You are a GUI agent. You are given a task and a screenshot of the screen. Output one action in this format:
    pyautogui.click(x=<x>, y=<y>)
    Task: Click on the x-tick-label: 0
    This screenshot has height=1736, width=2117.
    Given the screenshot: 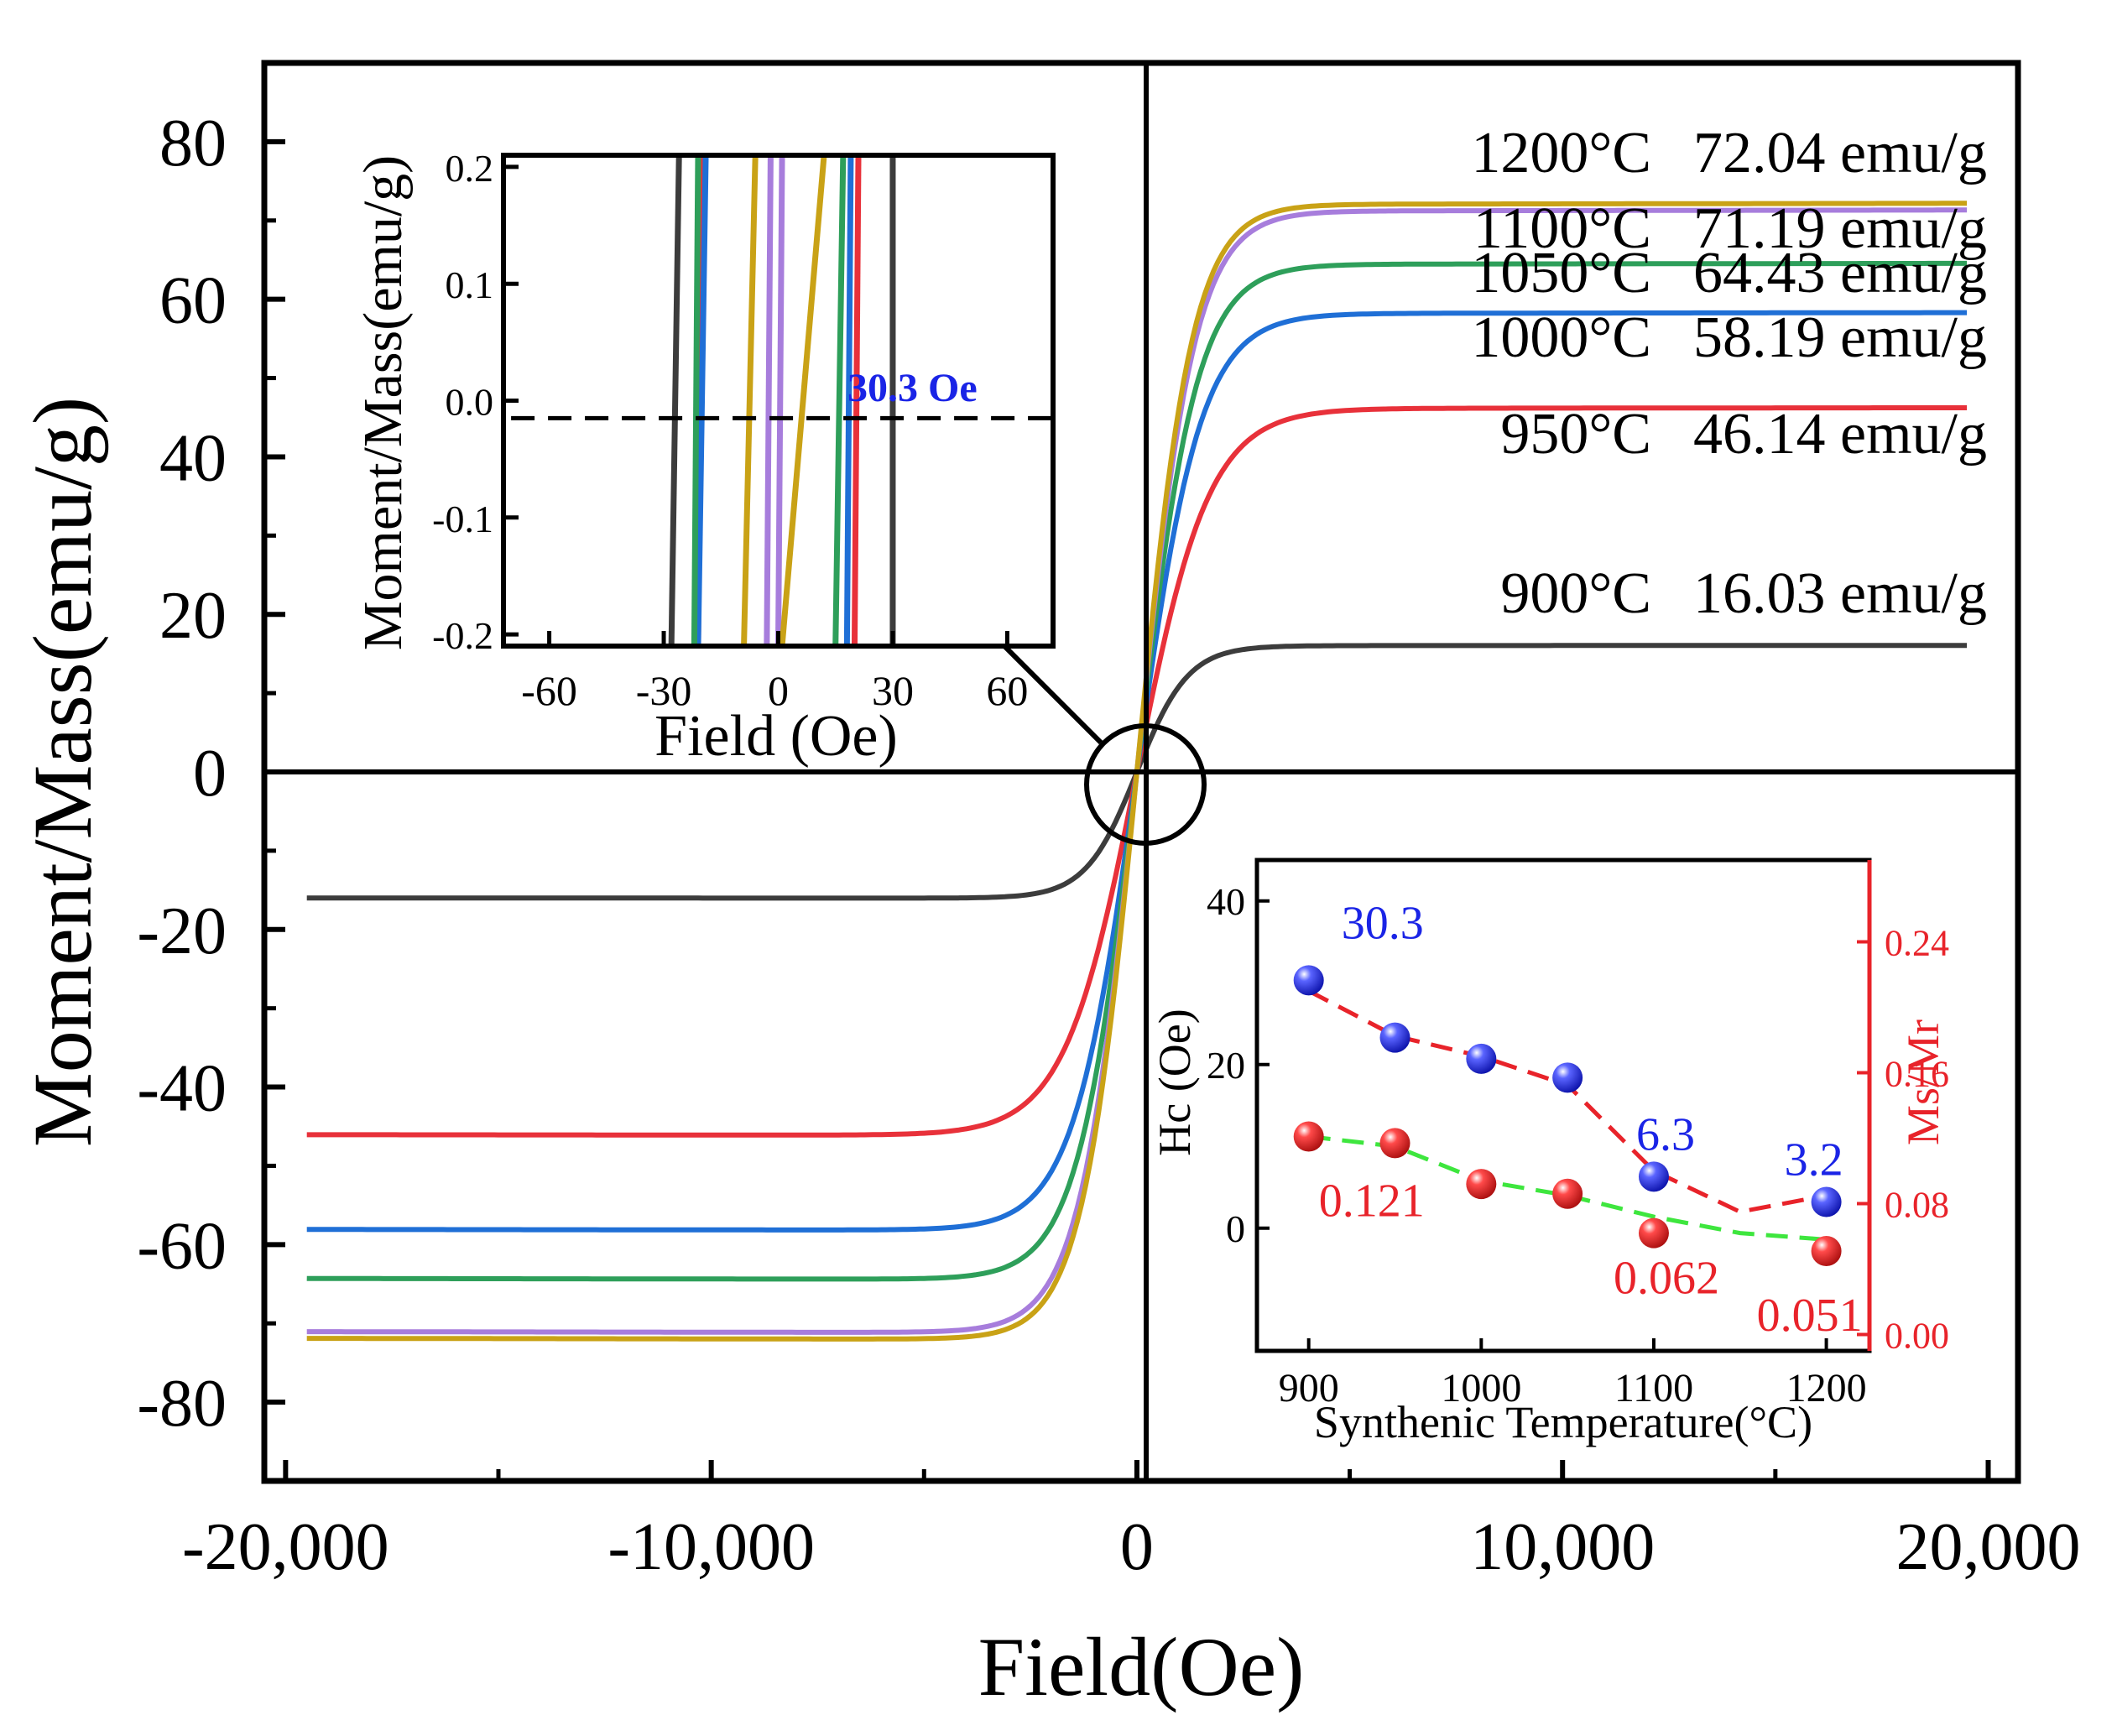 What is the action you would take?
    pyautogui.click(x=1137, y=1547)
    